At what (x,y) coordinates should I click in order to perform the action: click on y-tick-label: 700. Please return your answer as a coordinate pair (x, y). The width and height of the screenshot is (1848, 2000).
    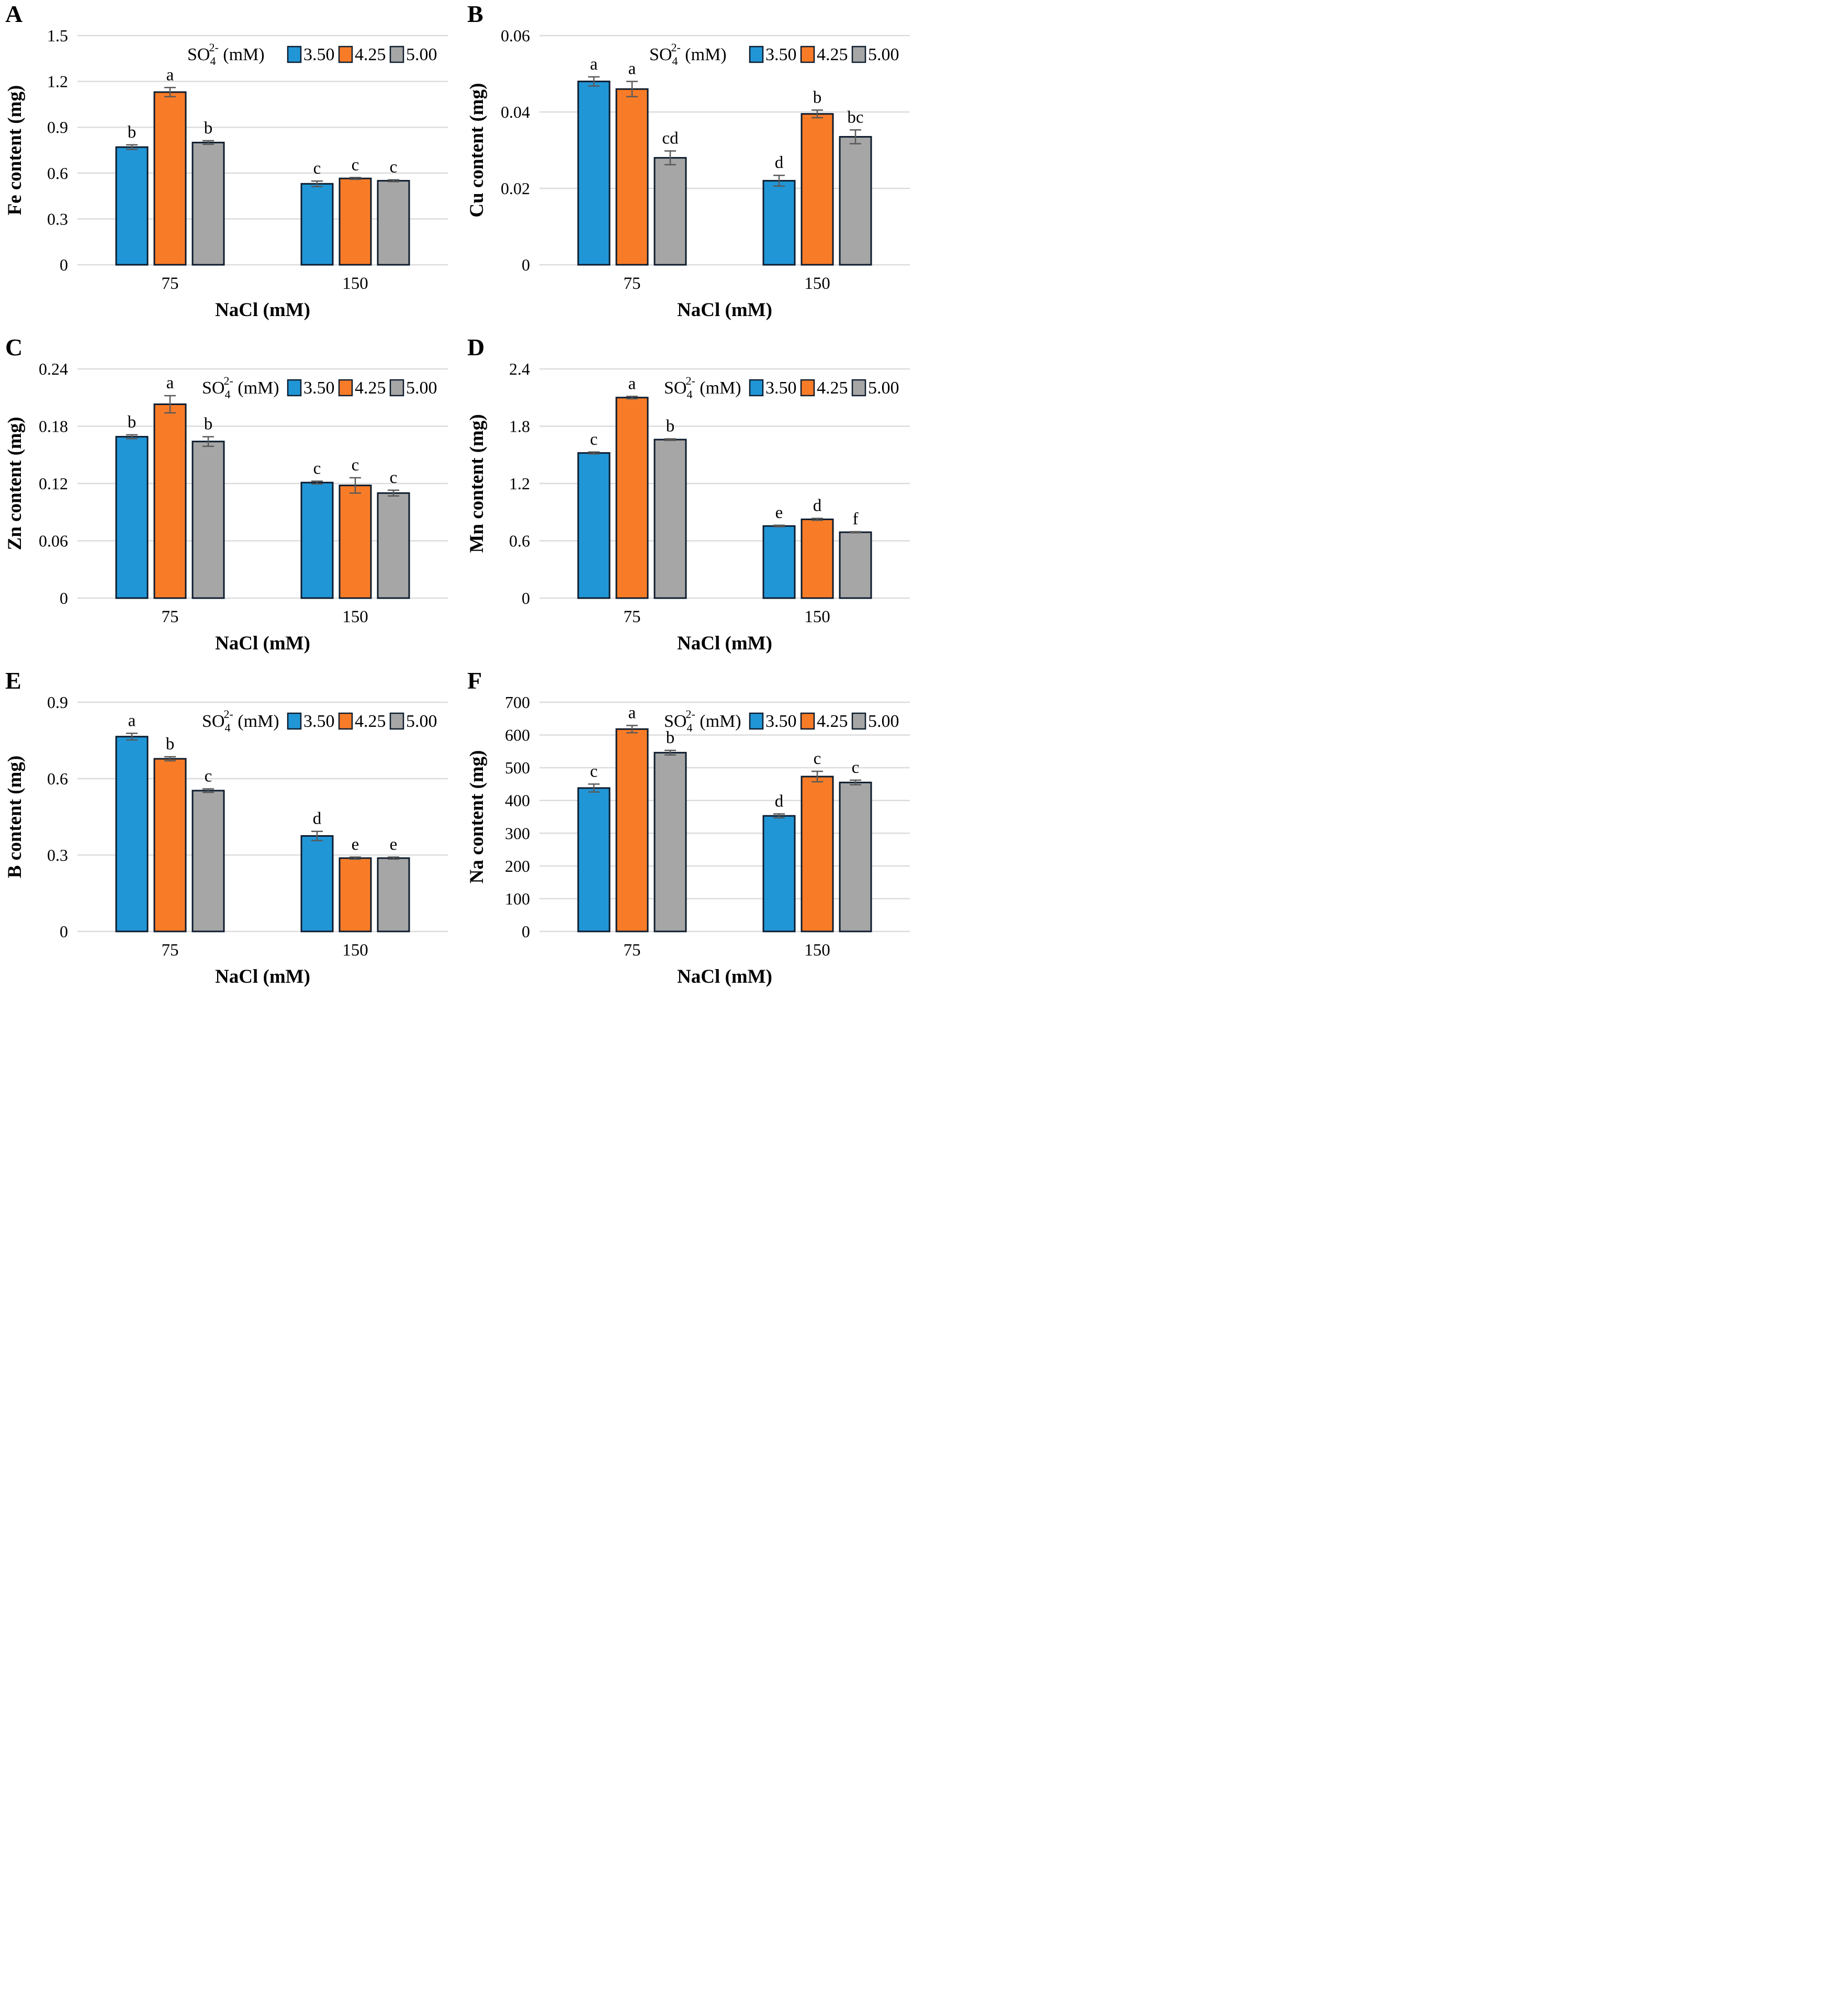
    Looking at the image, I should click on (517, 702).